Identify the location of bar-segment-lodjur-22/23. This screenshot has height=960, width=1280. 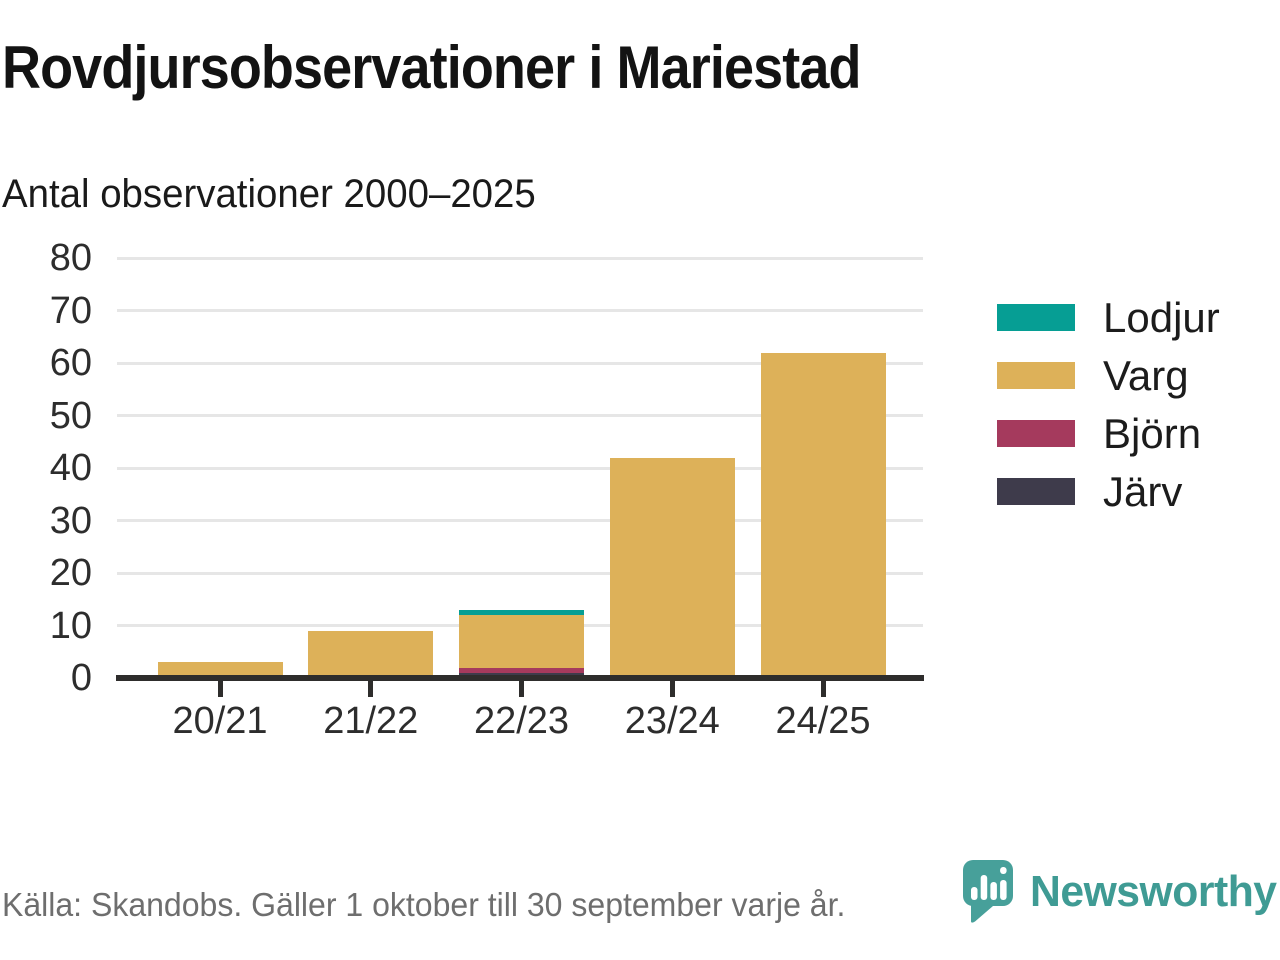
(521, 612).